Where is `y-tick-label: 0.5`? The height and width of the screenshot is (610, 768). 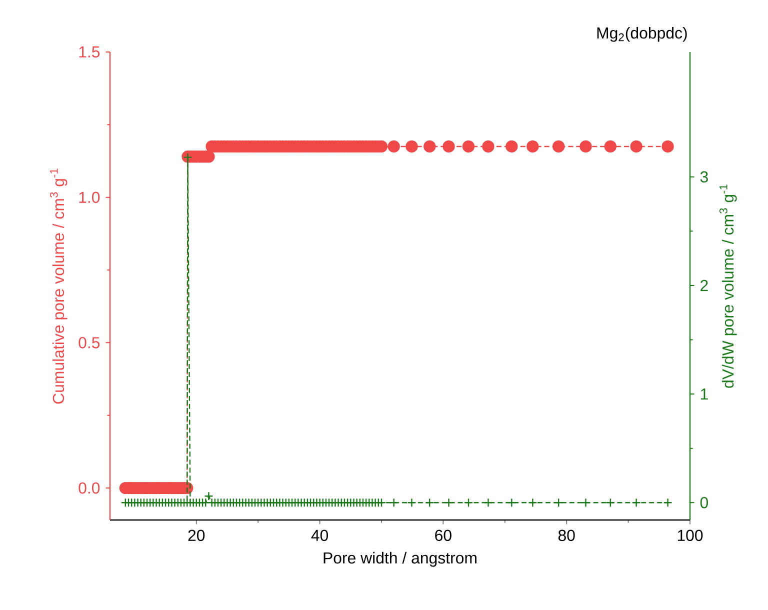 y-tick-label: 0.5 is located at coordinates (89, 342).